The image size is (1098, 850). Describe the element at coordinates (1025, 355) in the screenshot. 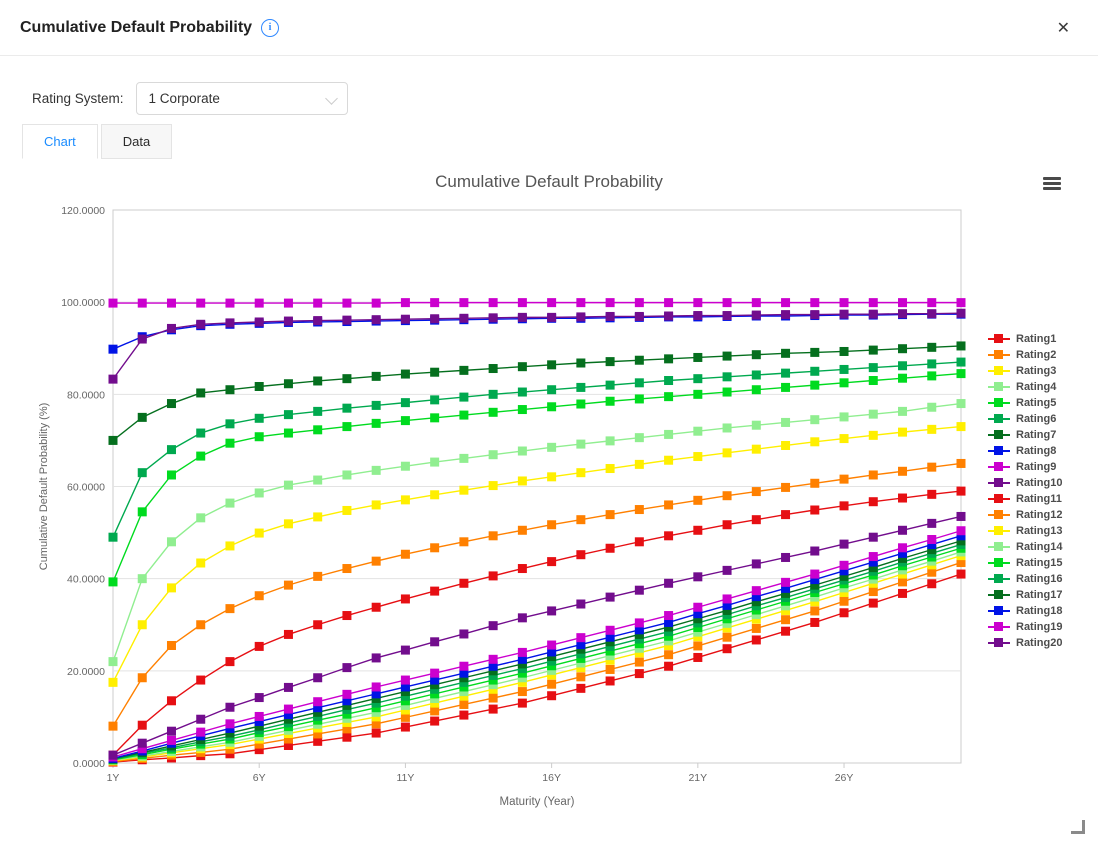

I see `legend-item-Rating2: Rating2` at that location.